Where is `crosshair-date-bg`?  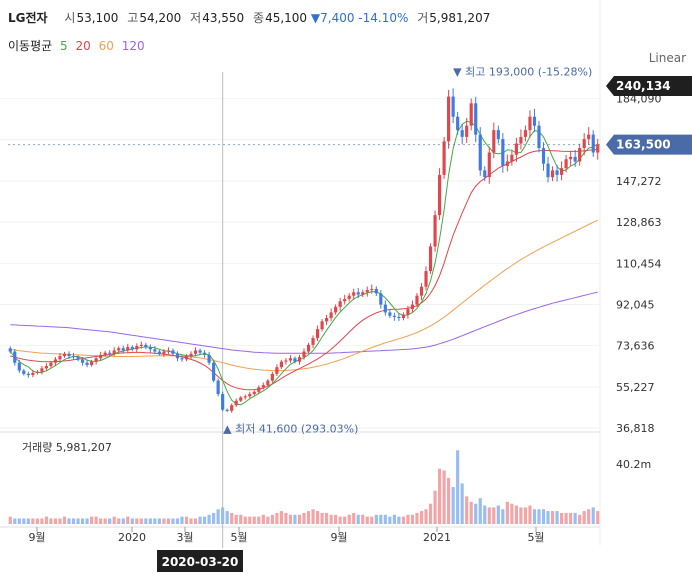 crosshair-date-bg is located at coordinates (200, 561).